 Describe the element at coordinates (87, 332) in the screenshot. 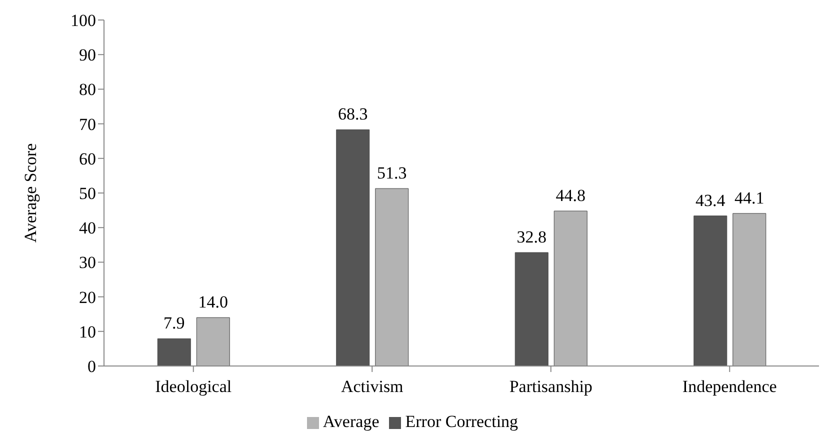

I see `y-tick-label: 10` at that location.